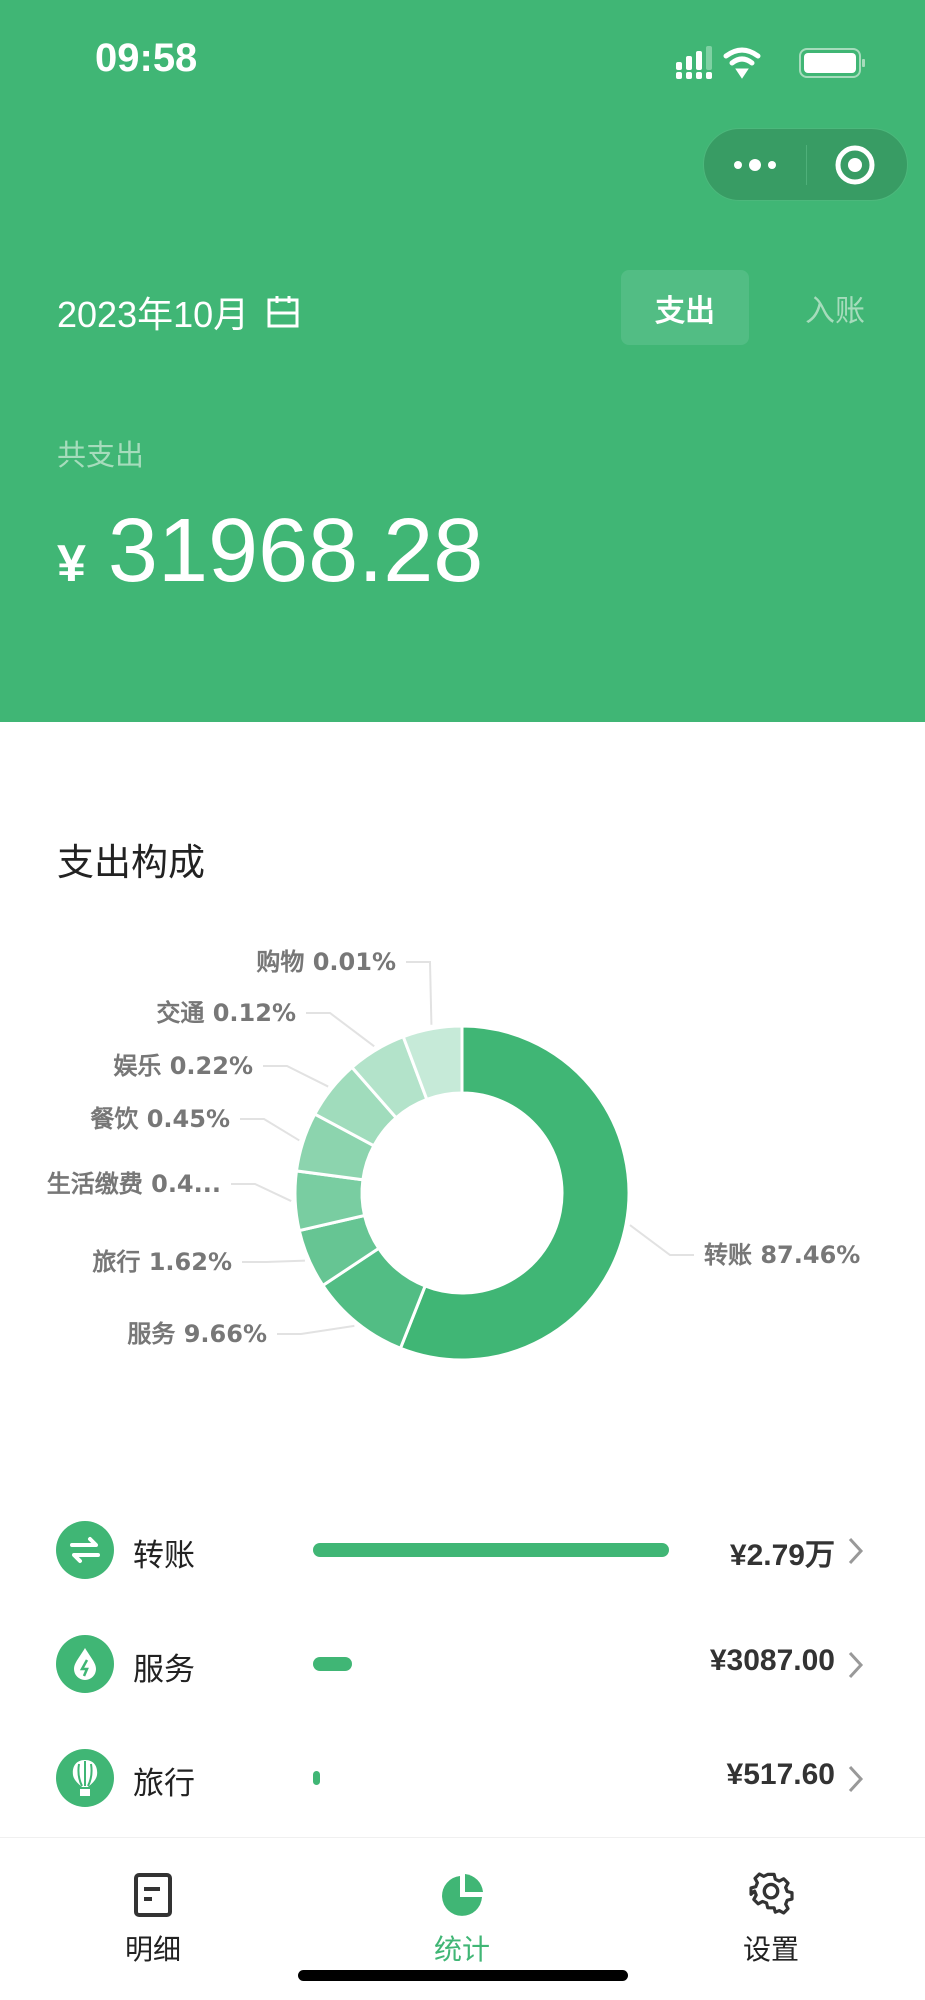 The image size is (925, 2000). I want to click on total-label: 共支出, so click(101, 455).